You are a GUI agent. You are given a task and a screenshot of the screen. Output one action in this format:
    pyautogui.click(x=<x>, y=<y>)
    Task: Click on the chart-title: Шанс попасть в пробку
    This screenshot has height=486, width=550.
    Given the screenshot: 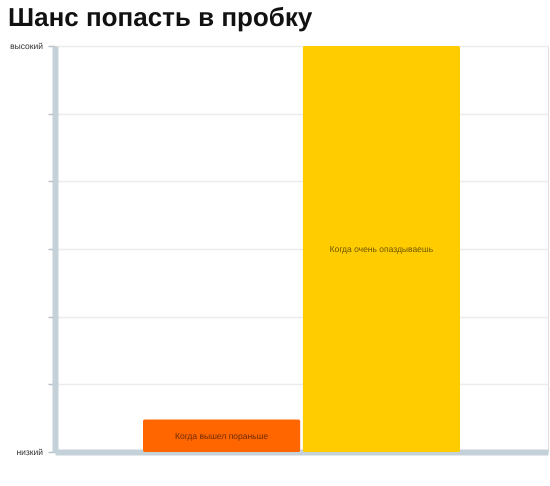 What is the action you would take?
    pyautogui.click(x=160, y=17)
    